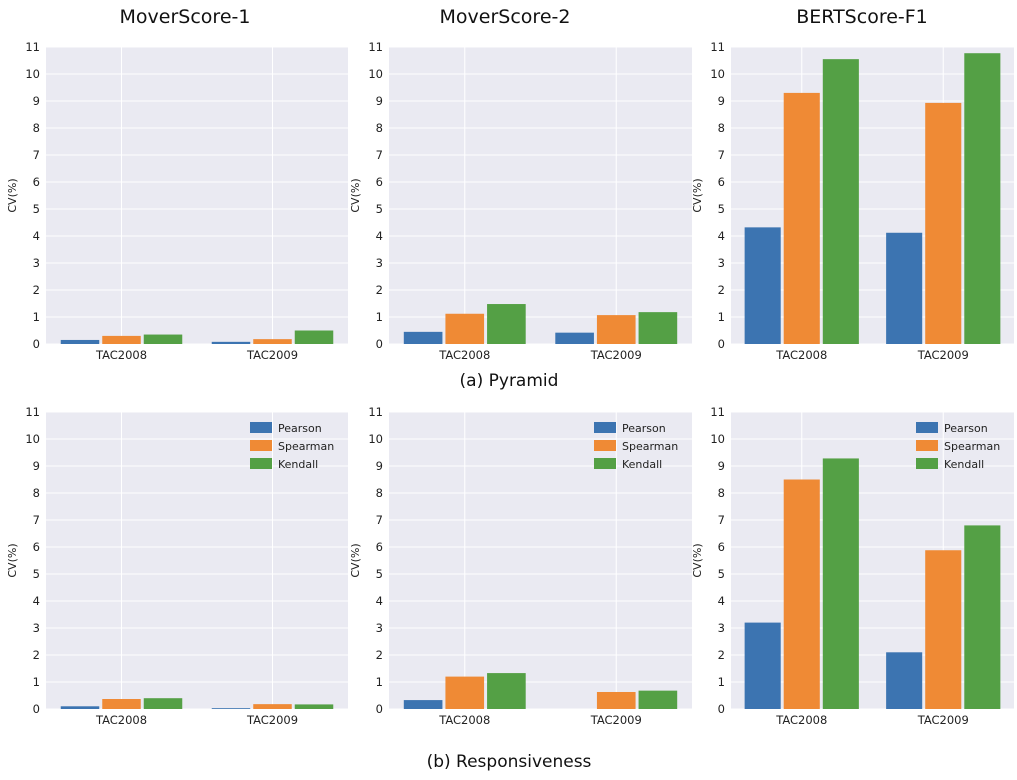  I want to click on caption-responsiveness: (b) Responsiveness, so click(509, 762).